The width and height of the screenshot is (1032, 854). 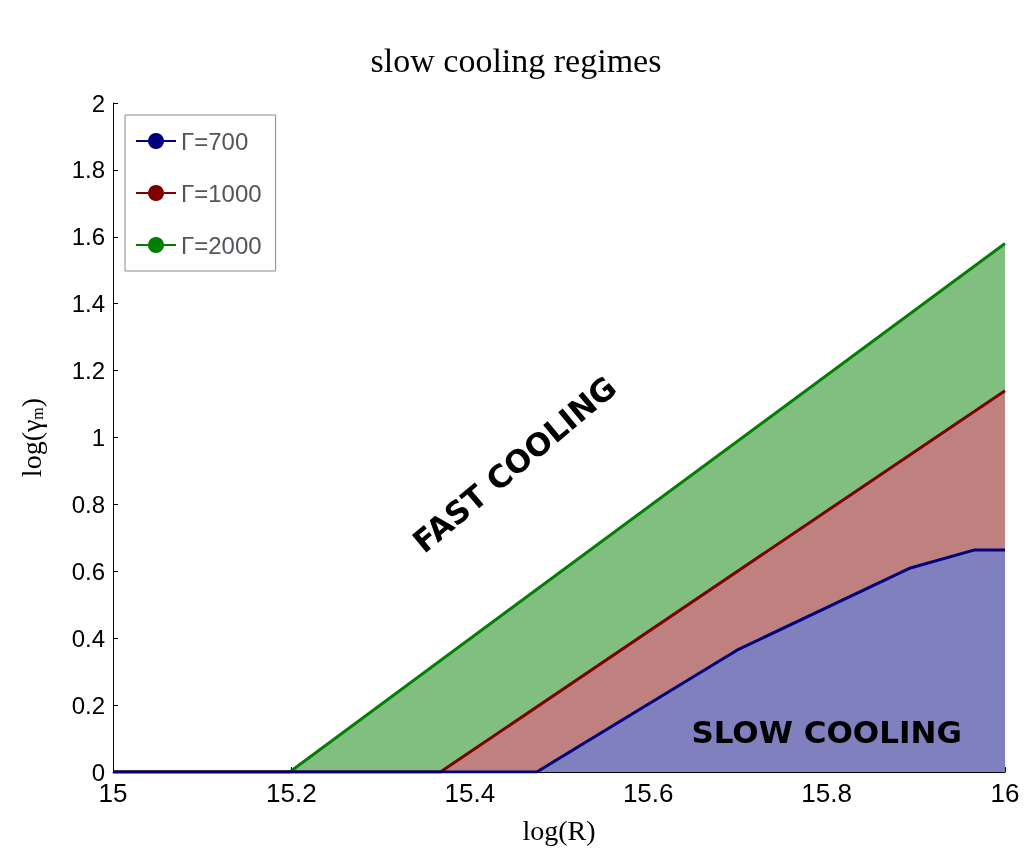 What do you see at coordinates (1005, 793) in the screenshot?
I see `x-tick-label: 16` at bounding box center [1005, 793].